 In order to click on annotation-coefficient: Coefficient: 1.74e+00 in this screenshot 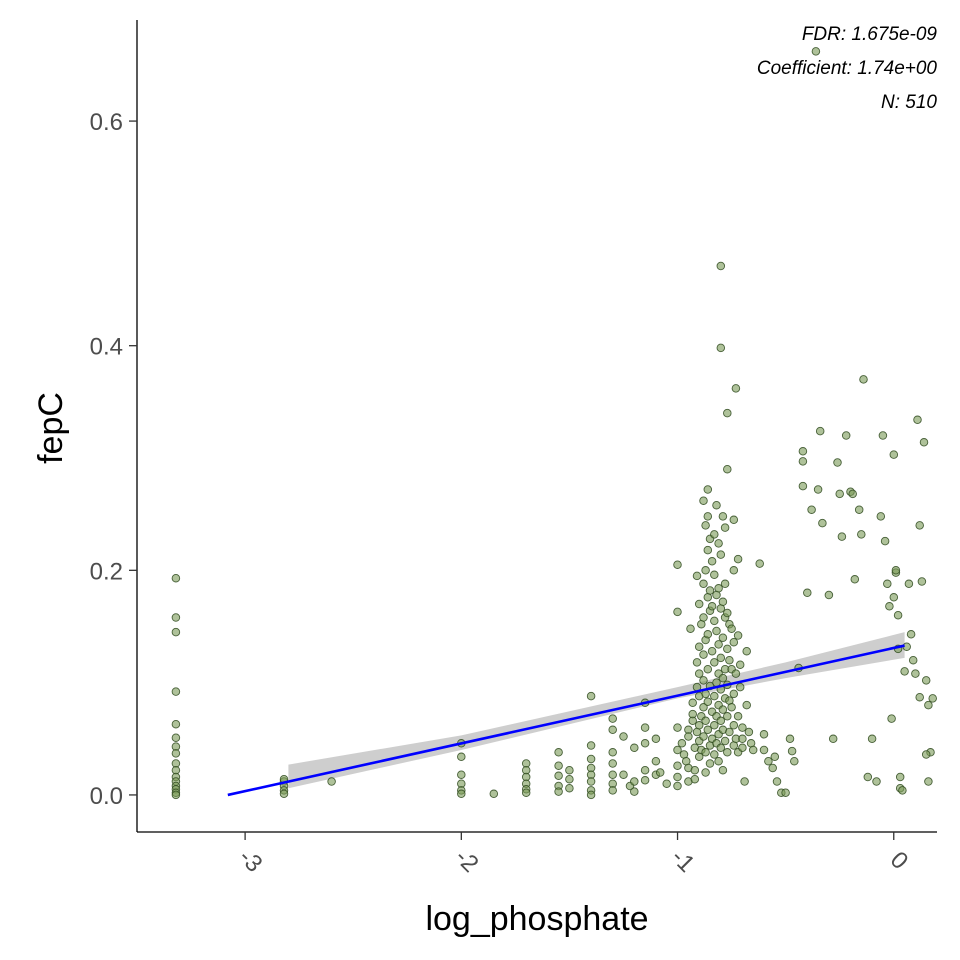, I will do `click(847, 68)`.